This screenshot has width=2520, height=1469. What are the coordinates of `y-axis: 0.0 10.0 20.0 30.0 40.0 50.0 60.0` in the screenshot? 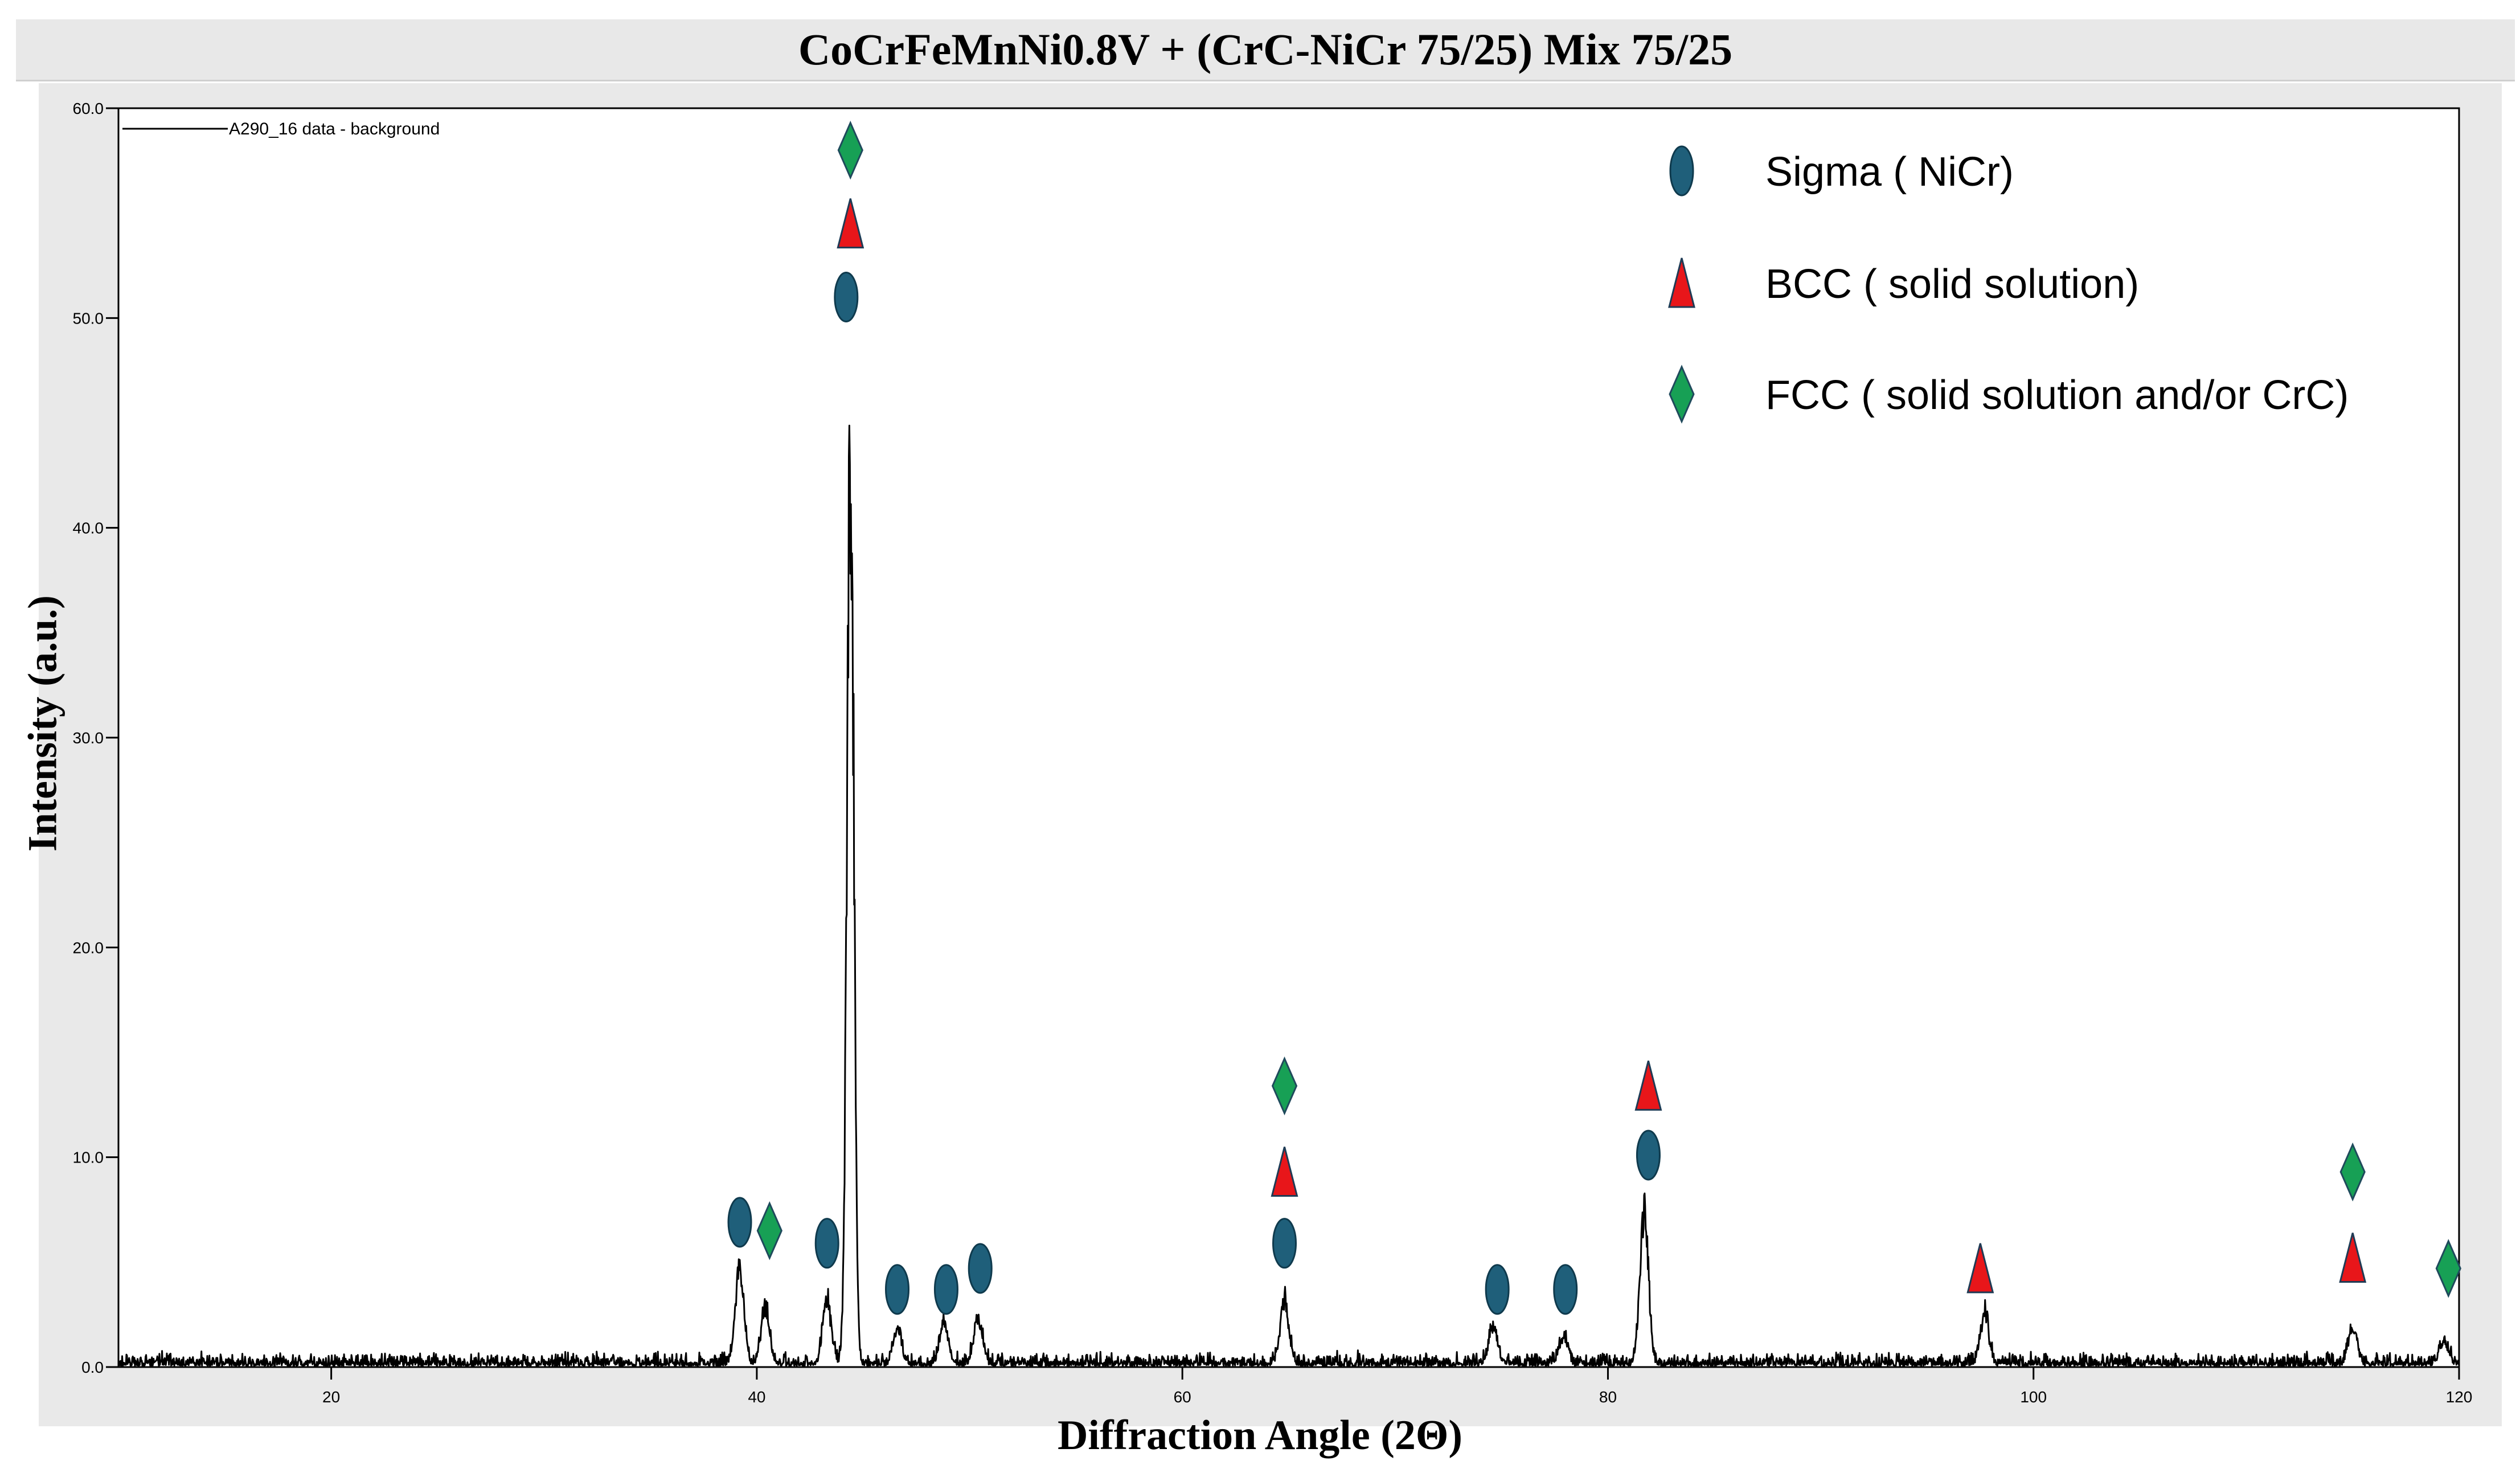 It's located at (95, 738).